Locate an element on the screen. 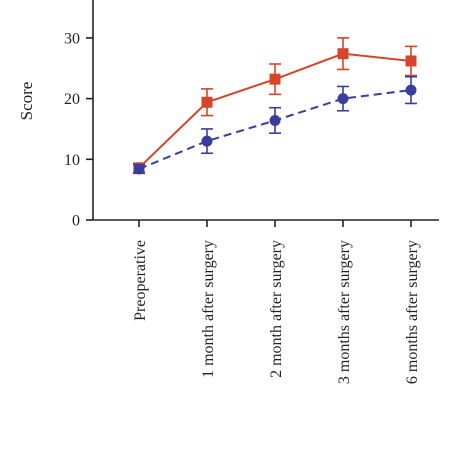 This screenshot has height=474, width=474. x-category-label: Preoperative is located at coordinates (140, 280).